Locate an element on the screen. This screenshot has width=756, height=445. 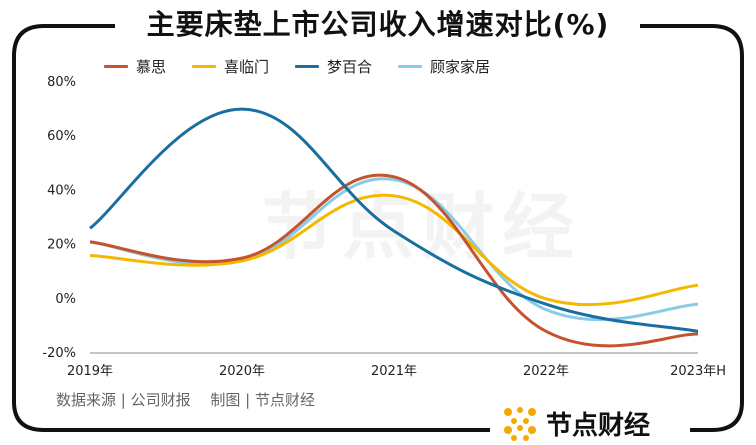
legend: 慕思 喜临门 梦百合 顾家家居 is located at coordinates (310, 66).